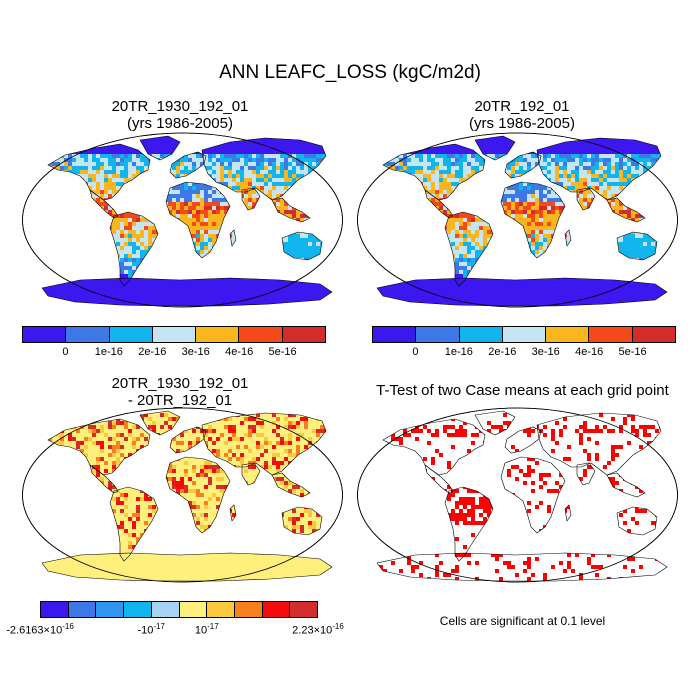 The width and height of the screenshot is (700, 700). I want to click on colorbar-diff-swatches, so click(179, 609).